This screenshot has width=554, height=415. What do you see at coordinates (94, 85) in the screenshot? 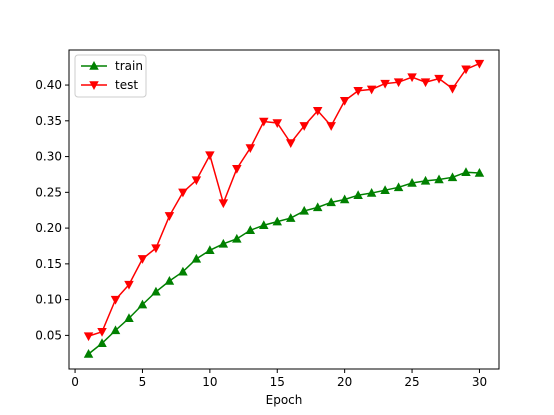
I see `legend-marker-test` at bounding box center [94, 85].